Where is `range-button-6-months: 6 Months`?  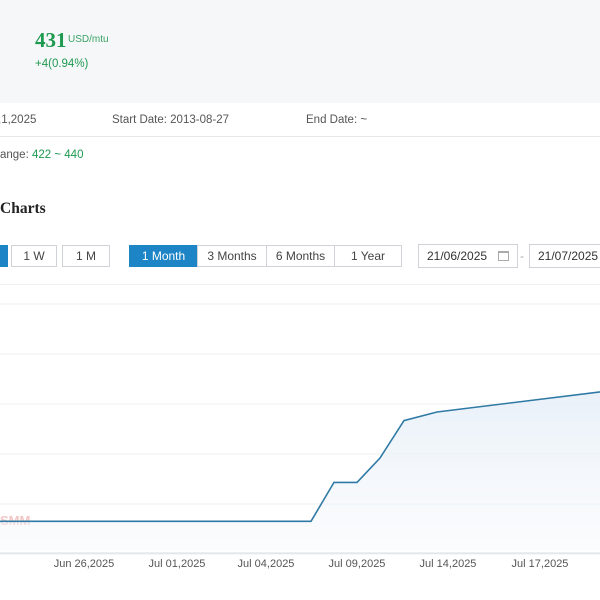 range-button-6-months: 6 Months is located at coordinates (300, 256).